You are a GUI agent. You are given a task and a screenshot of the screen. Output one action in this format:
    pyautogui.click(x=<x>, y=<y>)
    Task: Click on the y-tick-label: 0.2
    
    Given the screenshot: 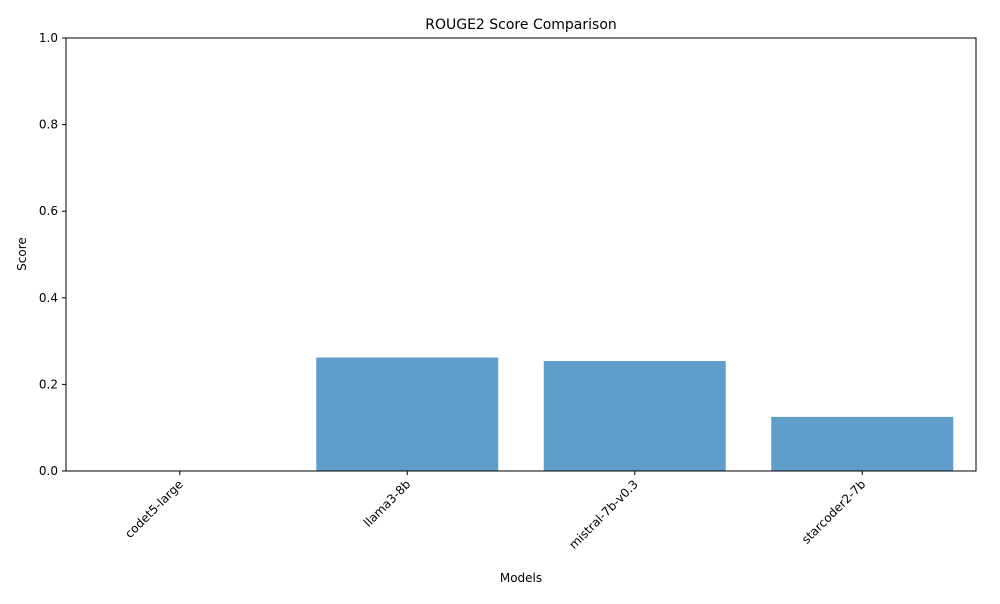 What is the action you would take?
    pyautogui.click(x=48, y=384)
    